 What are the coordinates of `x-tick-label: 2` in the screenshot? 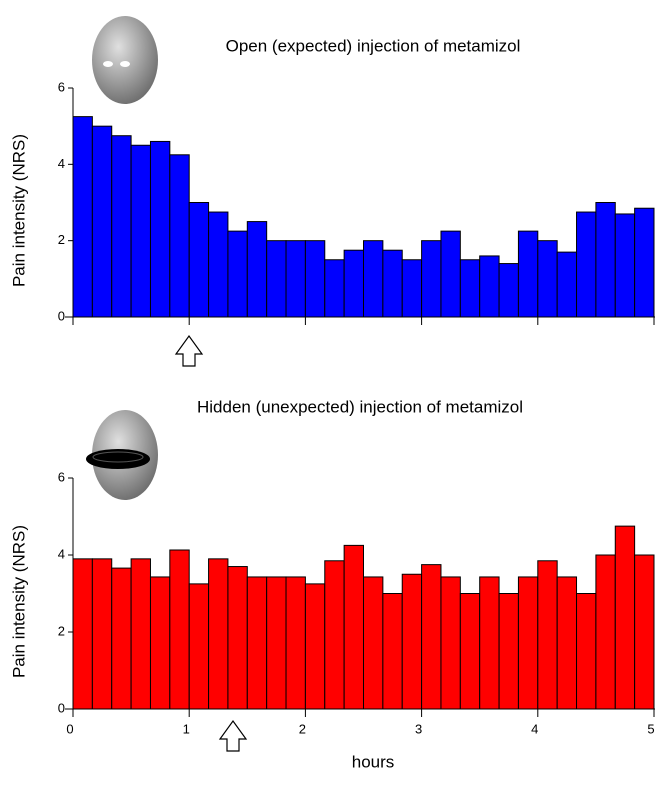 It's located at (302, 728).